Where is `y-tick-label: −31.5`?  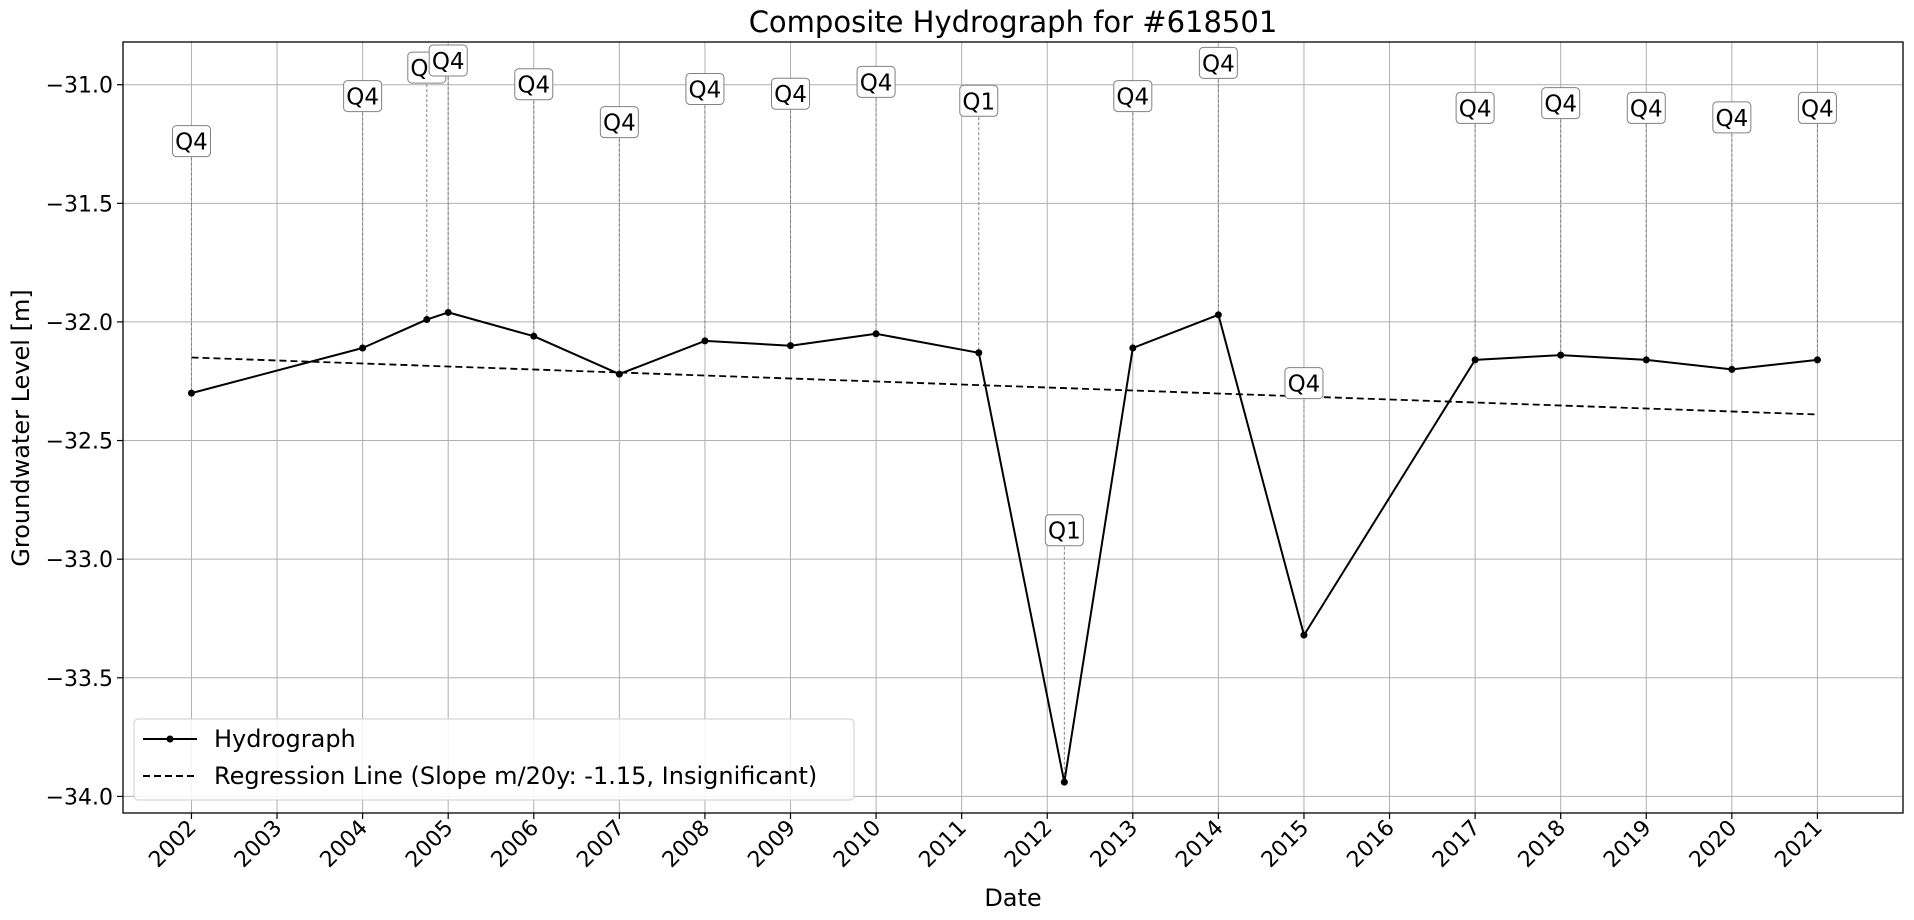
y-tick-label: −31.5 is located at coordinates (79, 204).